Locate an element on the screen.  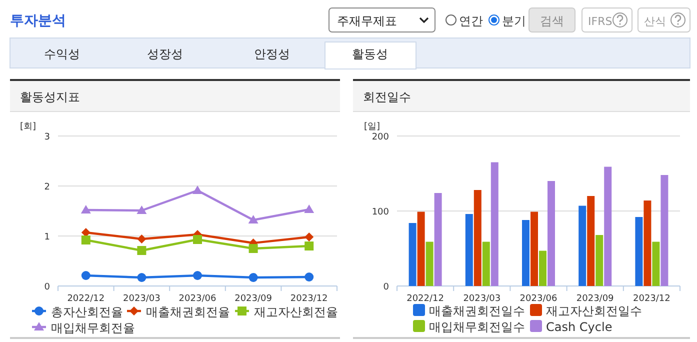
legend-label: 매입채무회전율 is located at coordinates (93, 328).